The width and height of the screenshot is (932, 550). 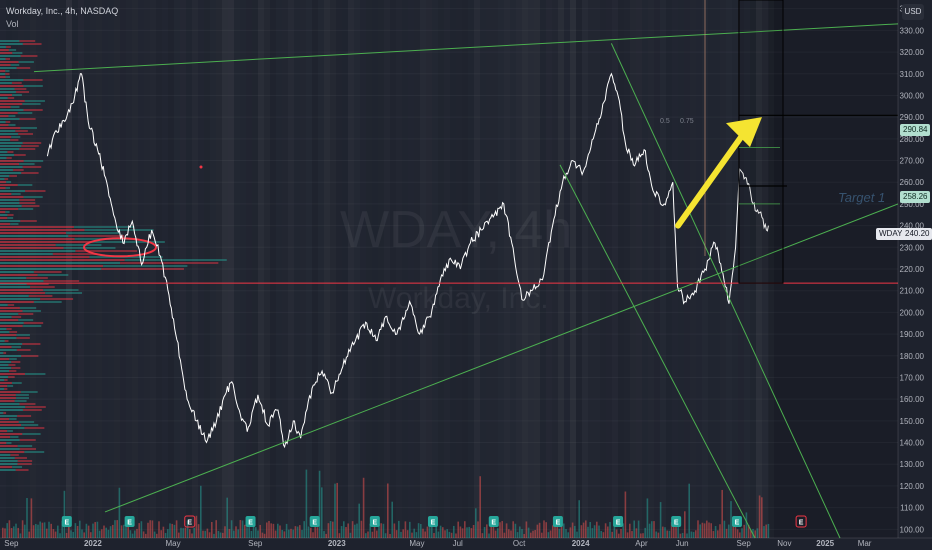 I want to click on currency-button: USD, so click(x=913, y=12).